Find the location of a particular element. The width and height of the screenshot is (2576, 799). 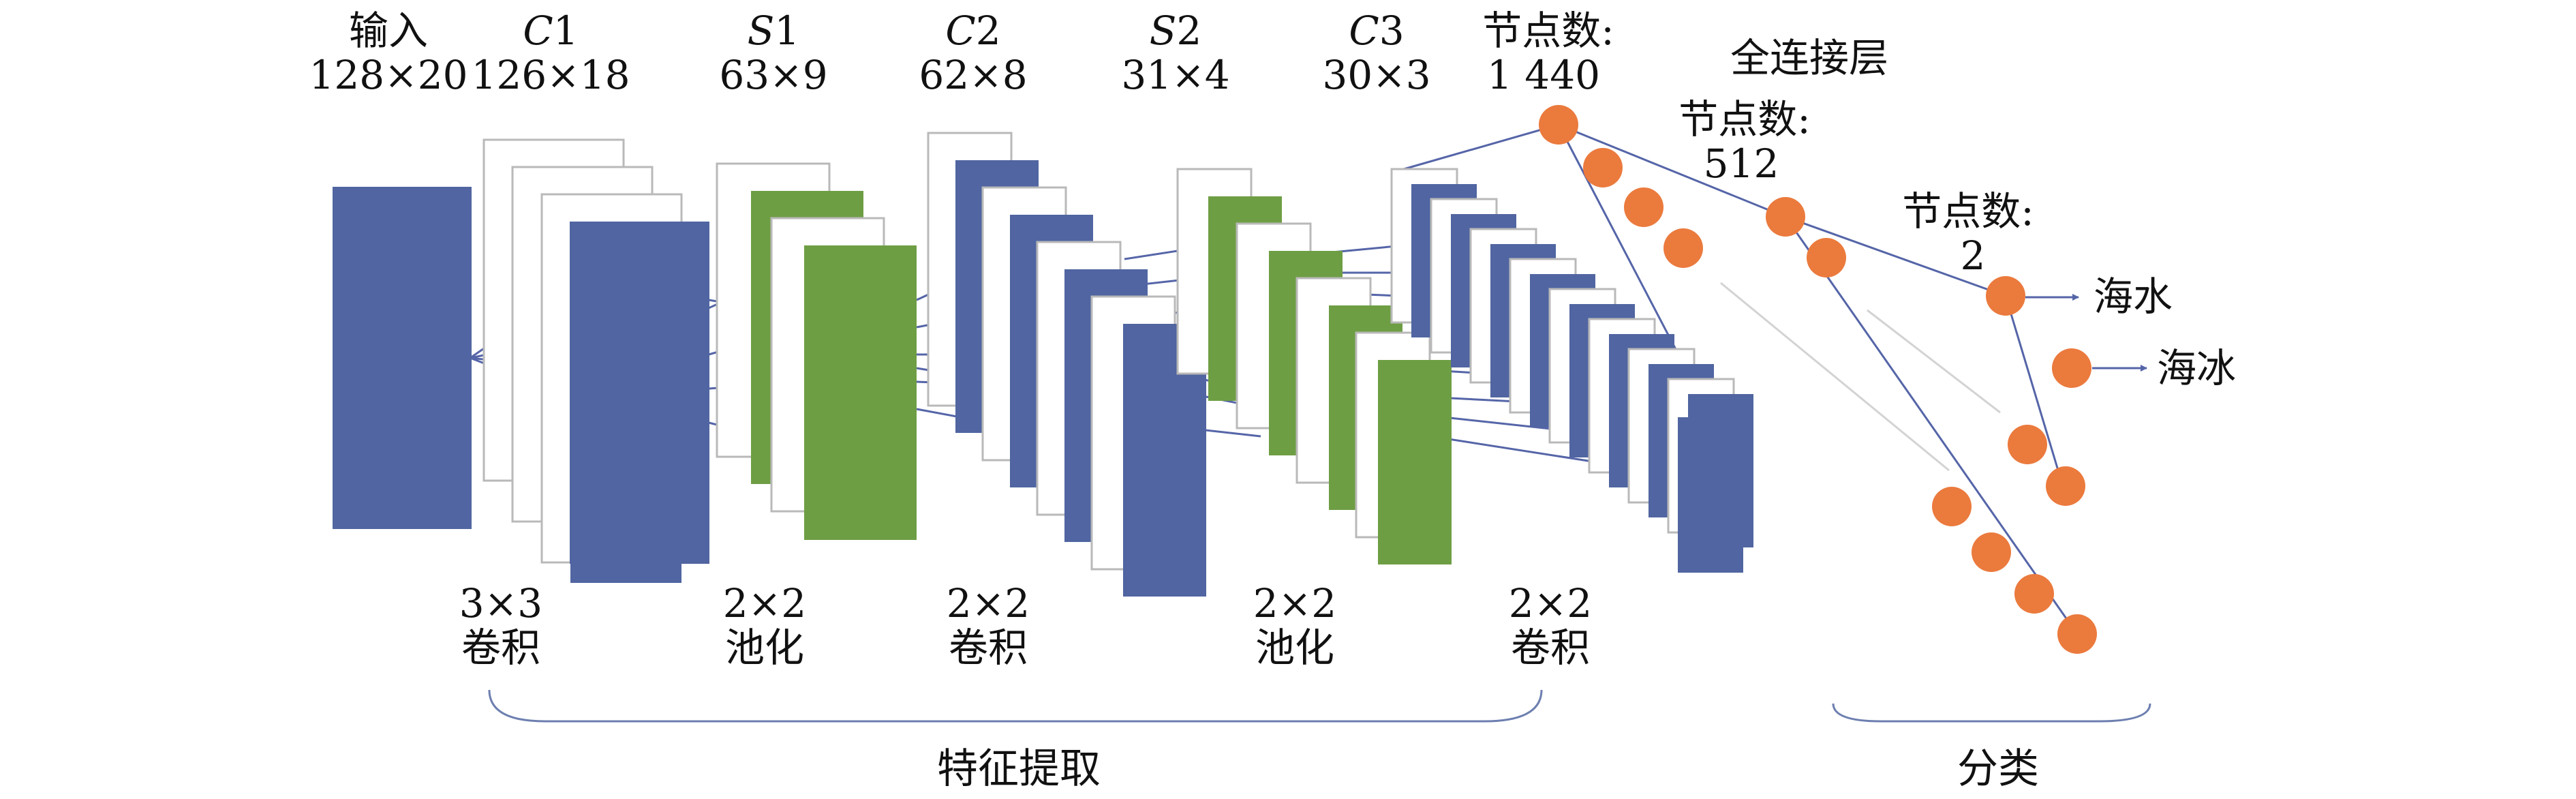

fc-title: 全连接层 is located at coordinates (1809, 58).